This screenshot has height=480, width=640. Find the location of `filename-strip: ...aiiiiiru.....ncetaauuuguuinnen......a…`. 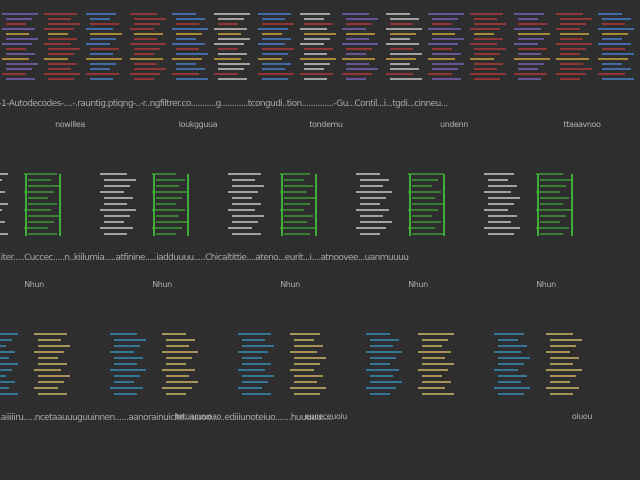

filename-strip: ...aiiiiiru.....ncetaauuuguuinnen......a… is located at coordinates (166, 418).